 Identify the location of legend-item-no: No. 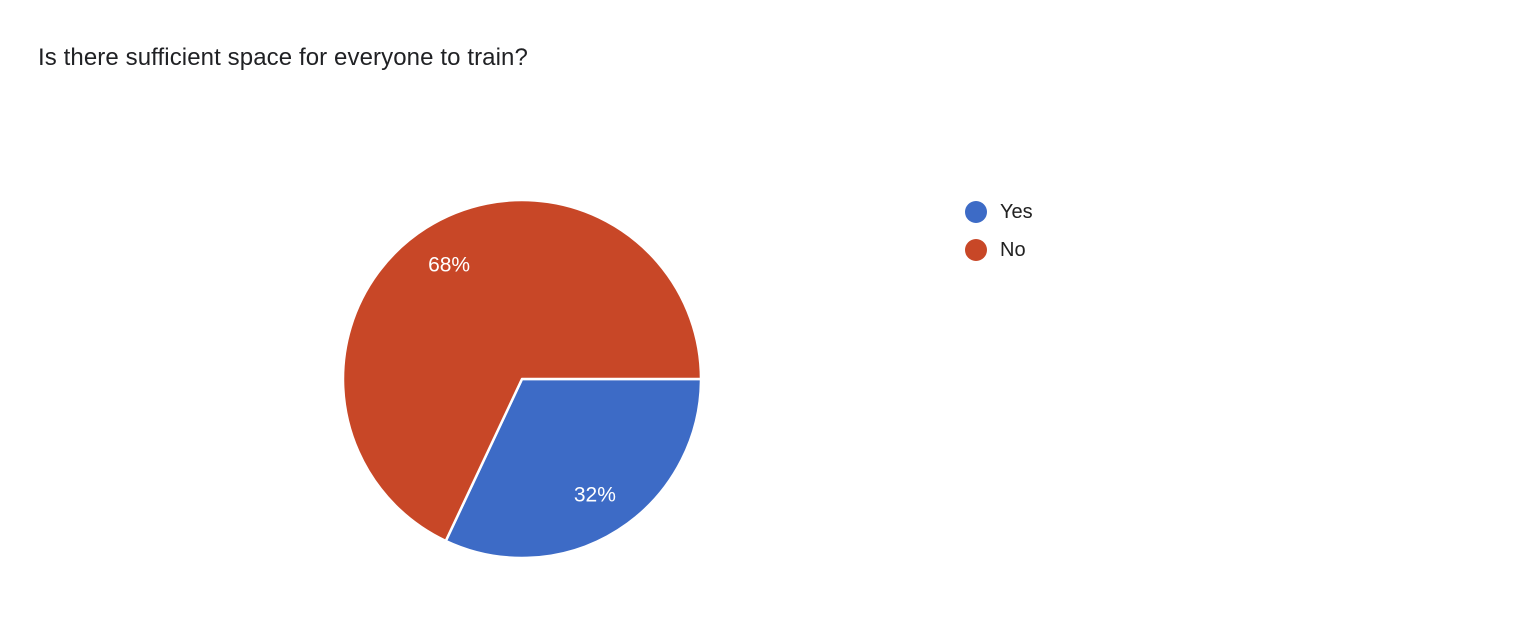
(999, 250).